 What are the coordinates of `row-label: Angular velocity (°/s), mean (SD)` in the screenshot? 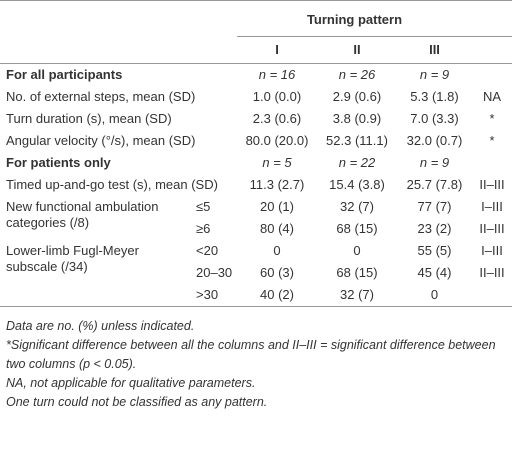 It's located at (101, 140).